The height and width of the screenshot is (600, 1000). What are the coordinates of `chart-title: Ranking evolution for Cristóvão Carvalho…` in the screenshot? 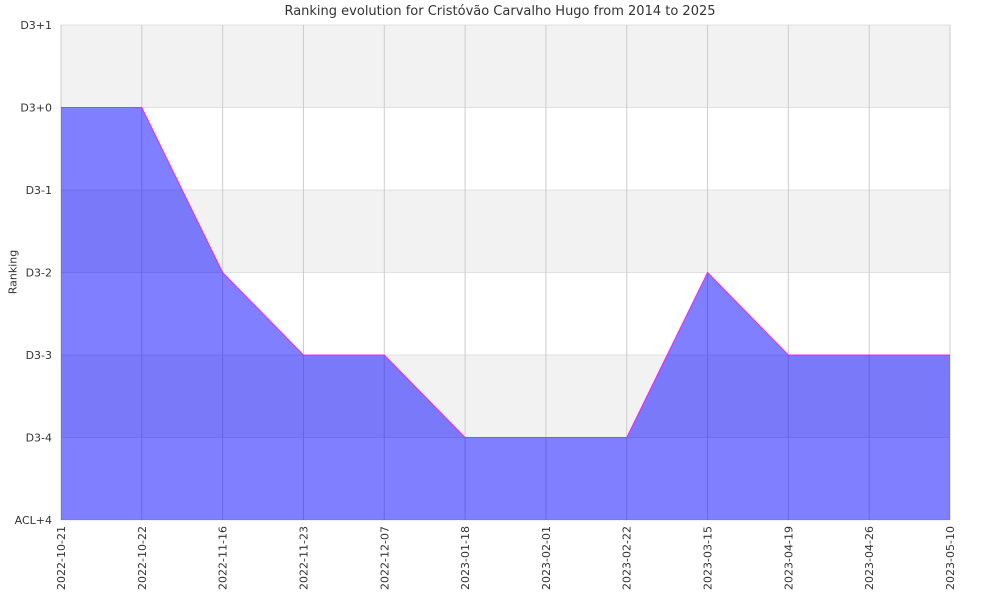 It's located at (500, 11).